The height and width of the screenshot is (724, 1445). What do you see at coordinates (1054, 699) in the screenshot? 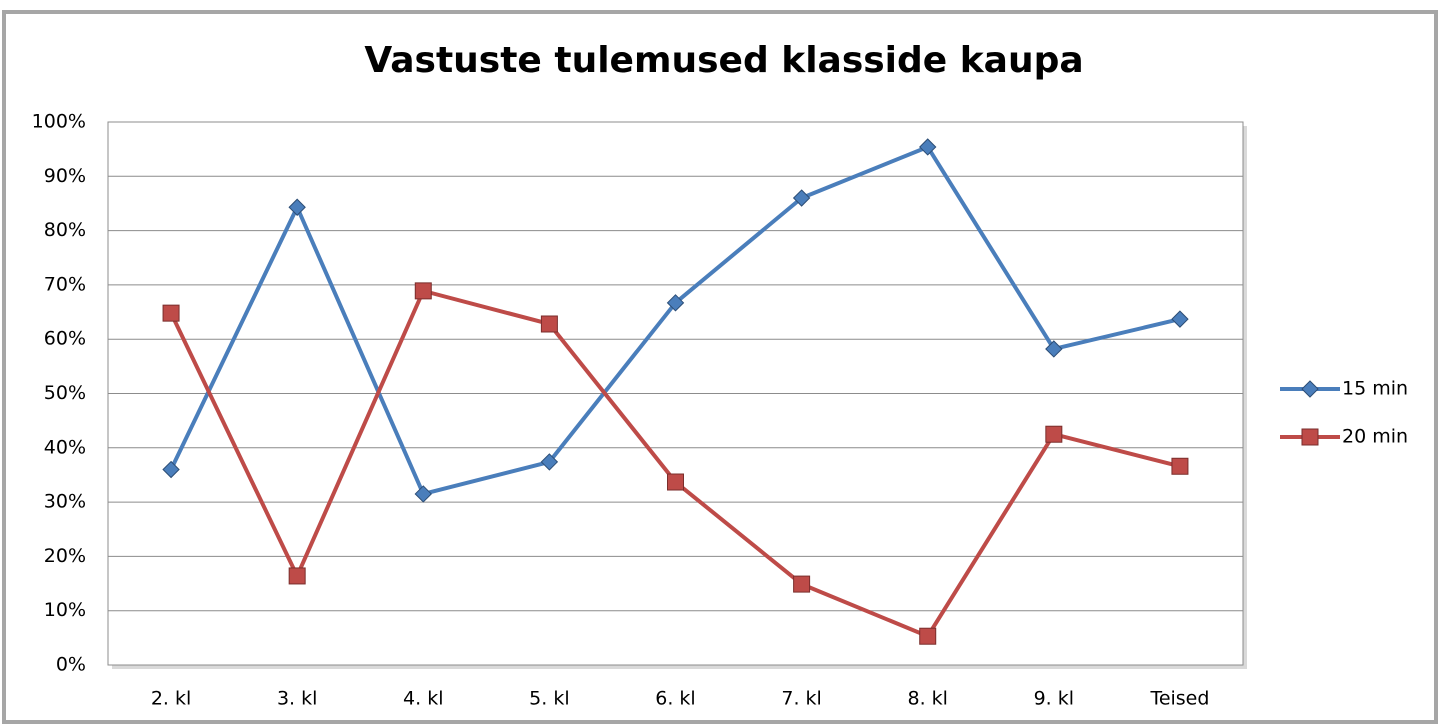
I see `x-tick-label: 9. kl` at bounding box center [1054, 699].